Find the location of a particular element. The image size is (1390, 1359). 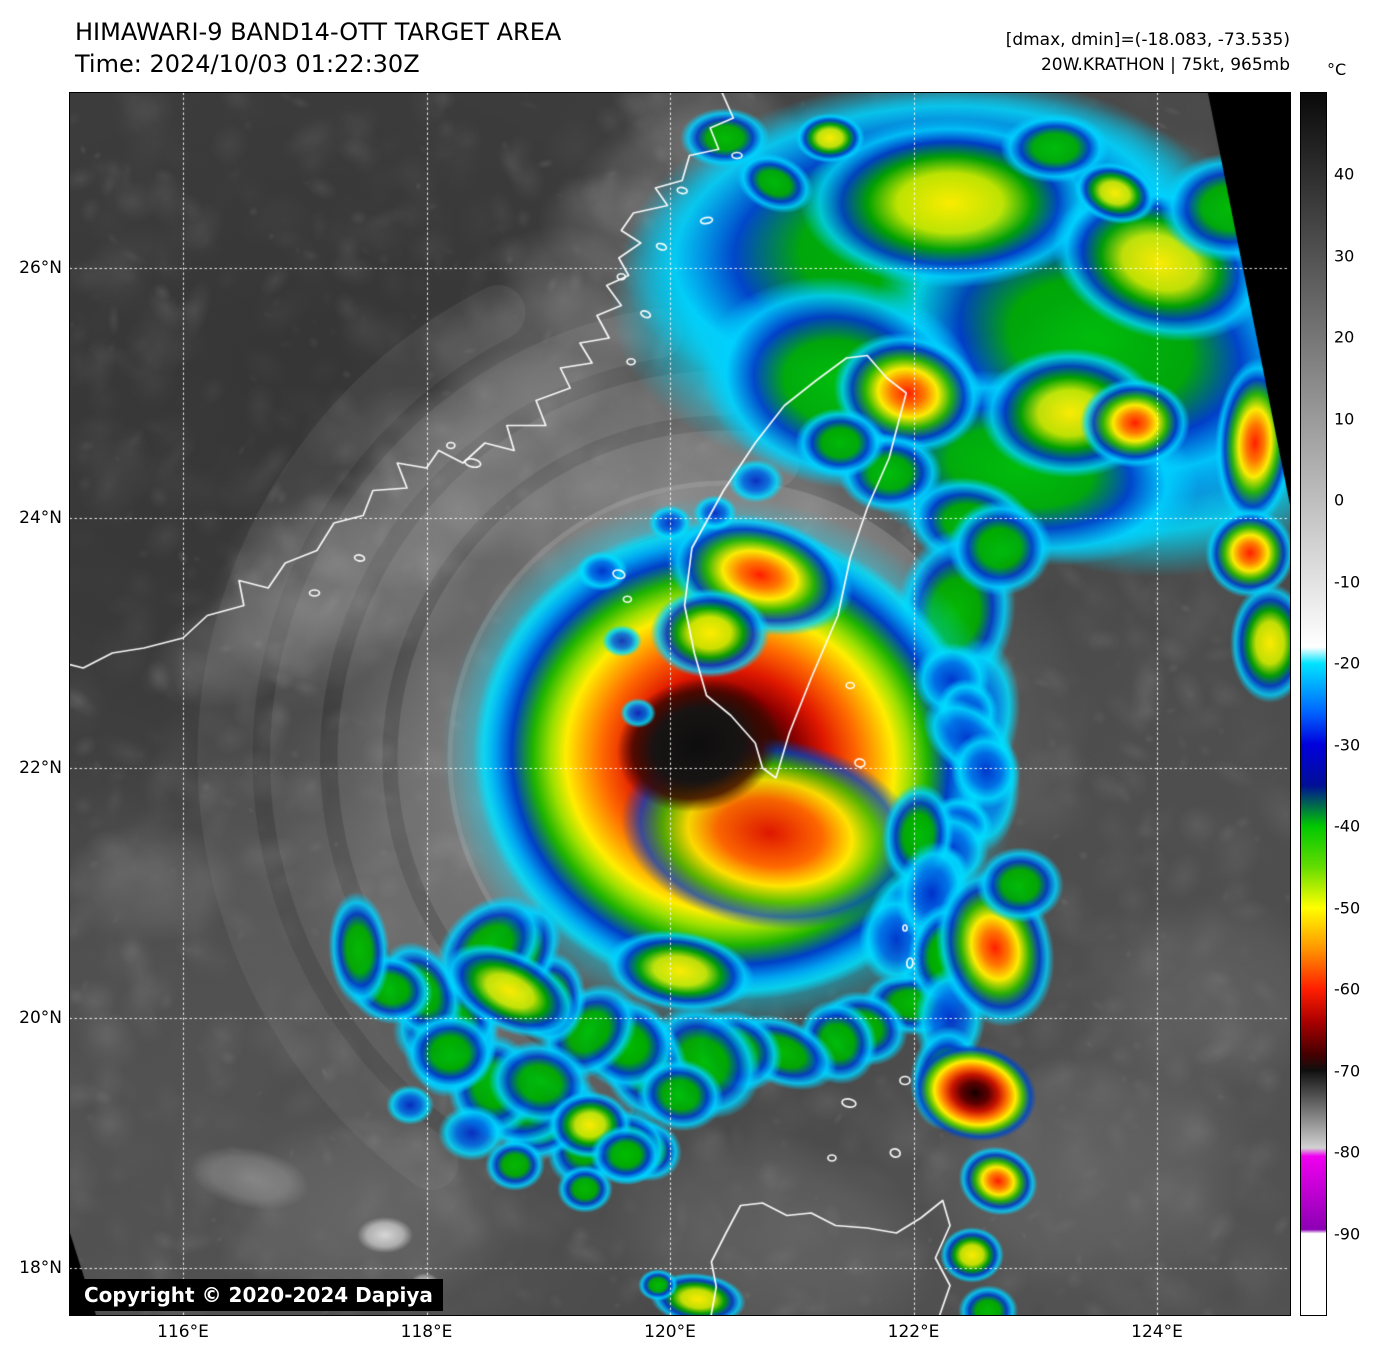

colorbar-tick-label: 10 is located at coordinates (1344, 419).